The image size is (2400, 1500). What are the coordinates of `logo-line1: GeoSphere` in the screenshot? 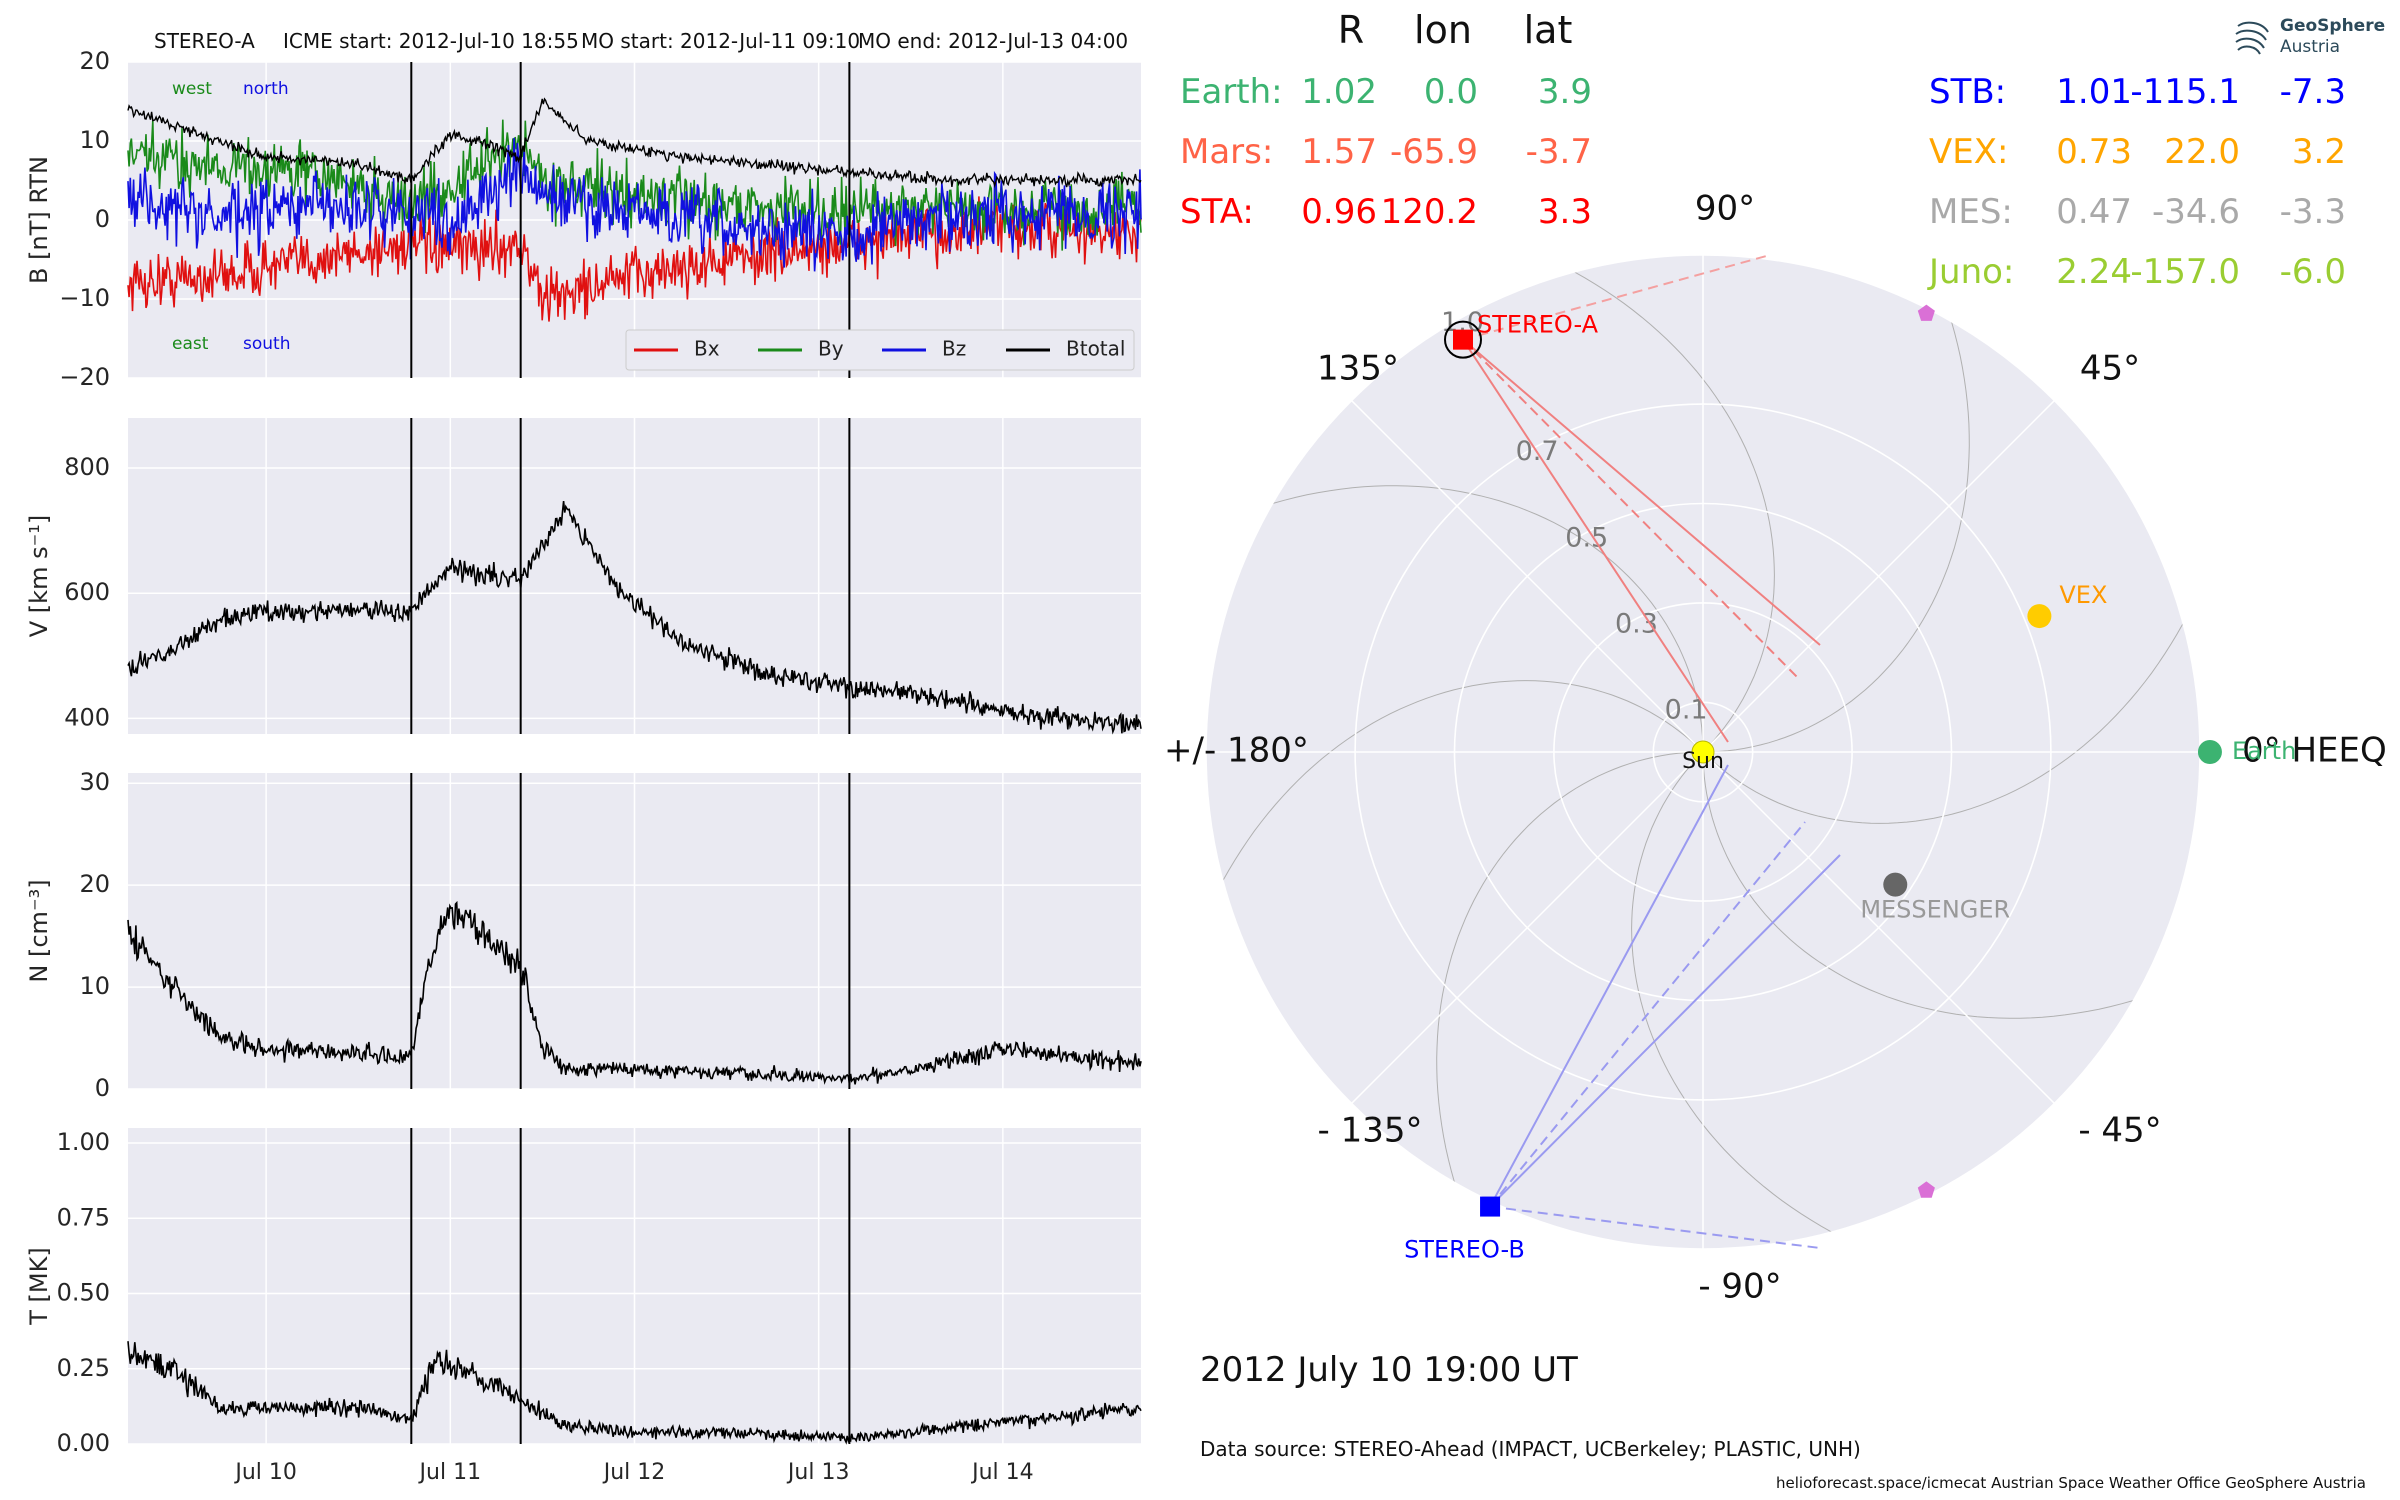 It's located at (2333, 26).